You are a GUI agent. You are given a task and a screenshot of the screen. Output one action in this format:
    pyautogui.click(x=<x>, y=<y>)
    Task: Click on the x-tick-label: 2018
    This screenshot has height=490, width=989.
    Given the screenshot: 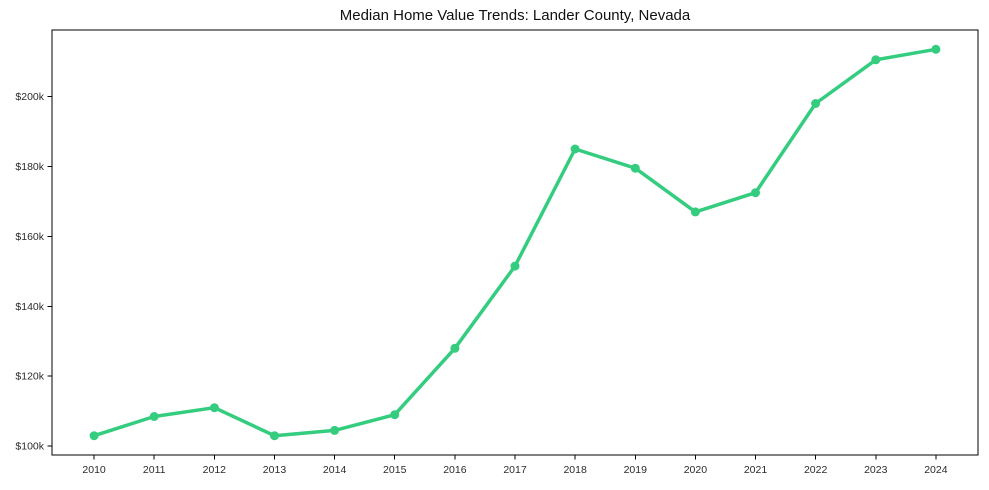 What is the action you would take?
    pyautogui.click(x=575, y=470)
    